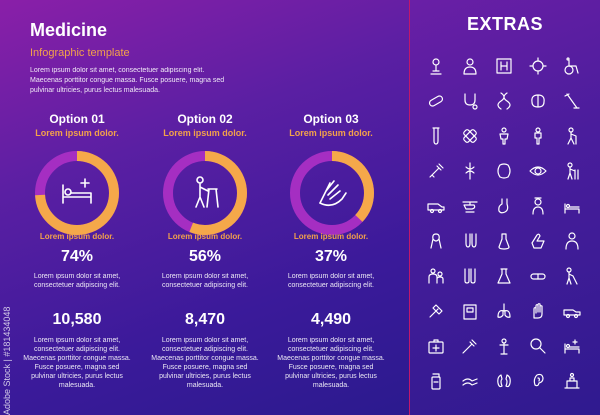 The width and height of the screenshot is (600, 415). I want to click on stock-credit: Adobe Stock | #181434048, so click(7, 360).